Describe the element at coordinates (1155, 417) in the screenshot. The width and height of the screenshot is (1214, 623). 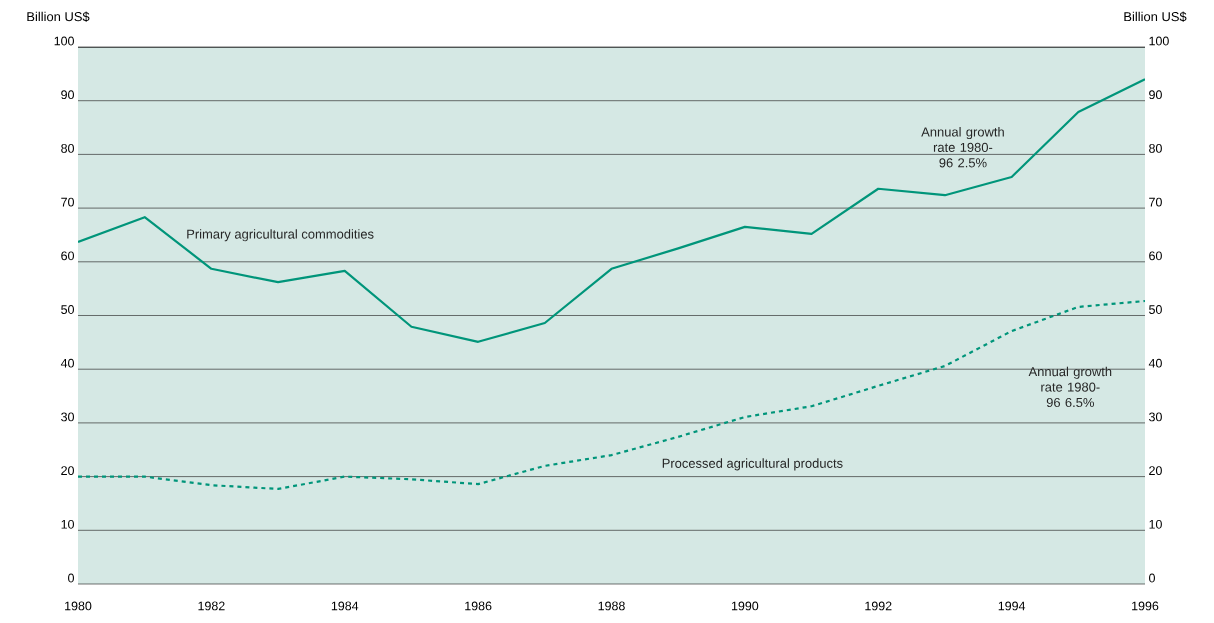
I see `y2-tick-label: 30` at that location.